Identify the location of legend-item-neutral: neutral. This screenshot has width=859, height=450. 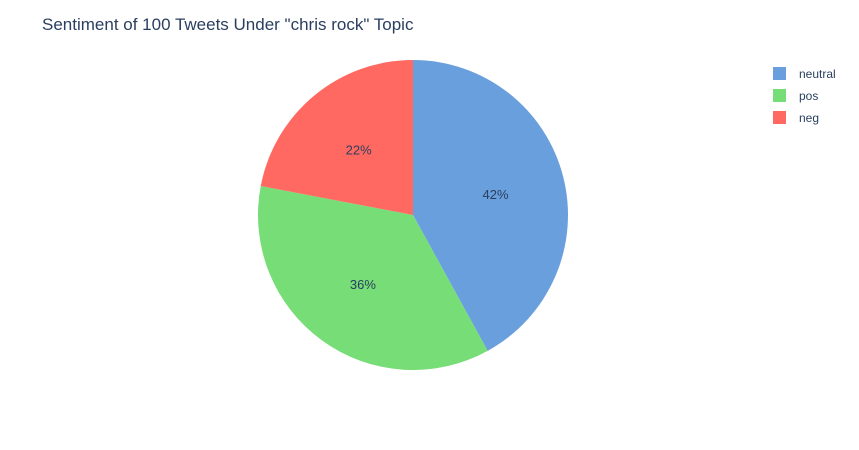
(804, 74).